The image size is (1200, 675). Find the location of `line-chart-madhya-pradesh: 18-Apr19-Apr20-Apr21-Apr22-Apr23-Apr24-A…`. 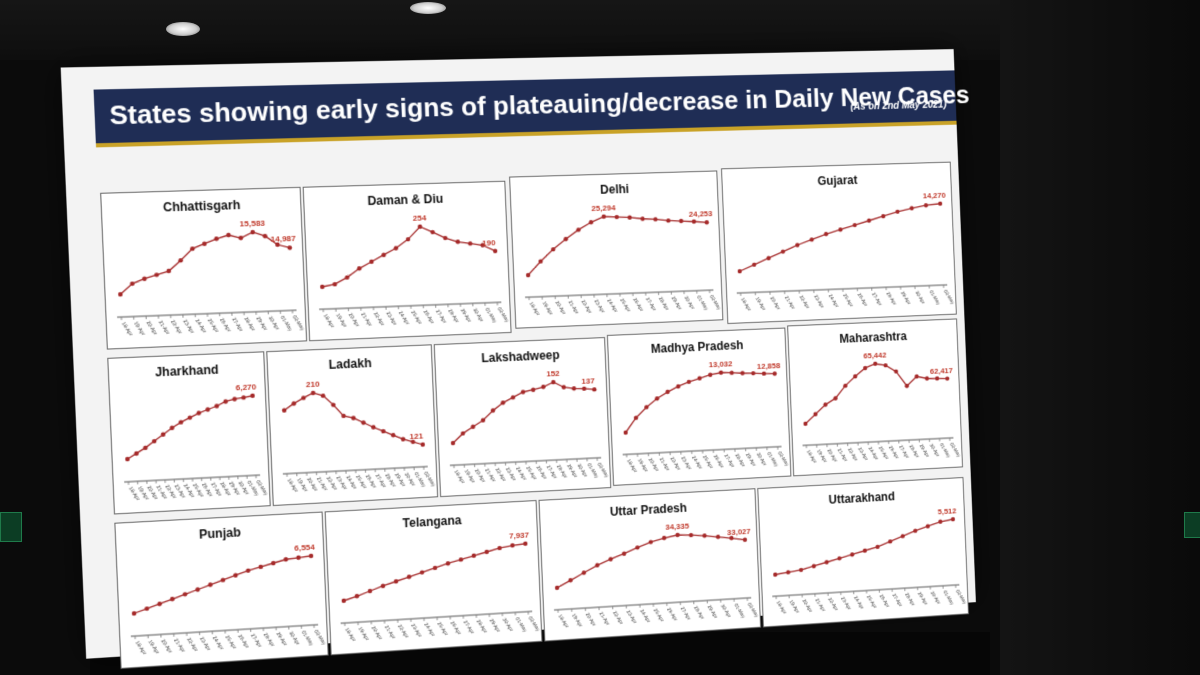

line-chart-madhya-pradesh: 18-Apr19-Apr20-Apr21-Apr22-Apr23-Apr24-A… is located at coordinates (699, 407).